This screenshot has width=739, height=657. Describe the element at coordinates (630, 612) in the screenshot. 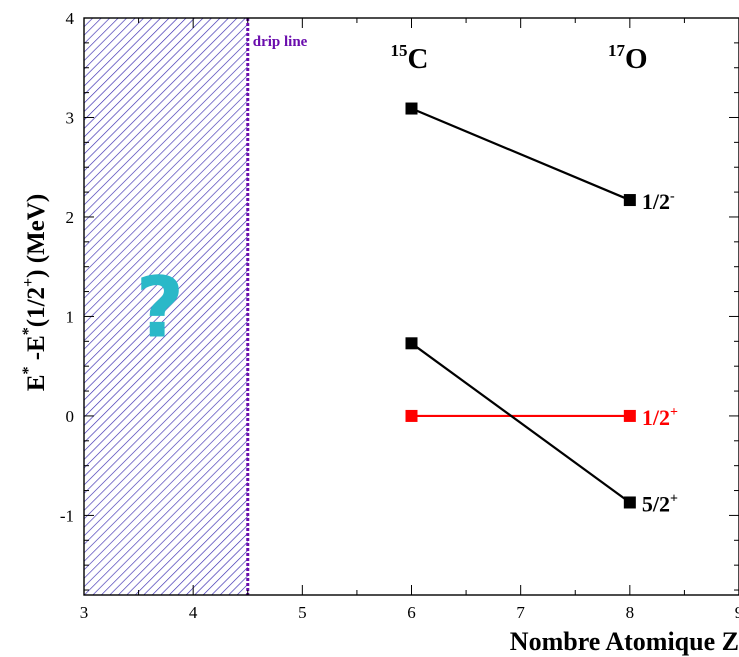

I see `x-tick-label: 8` at that location.